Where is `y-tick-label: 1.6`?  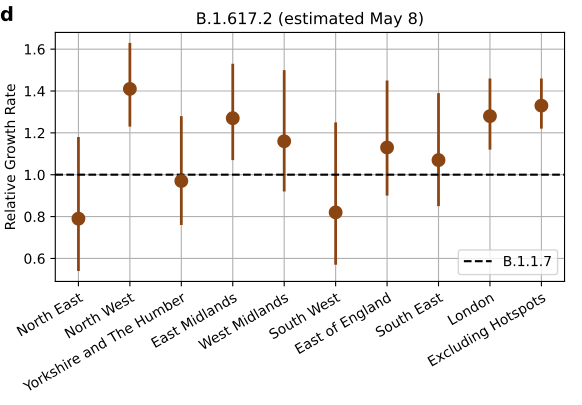 y-tick-label: 1.6 is located at coordinates (35, 49).